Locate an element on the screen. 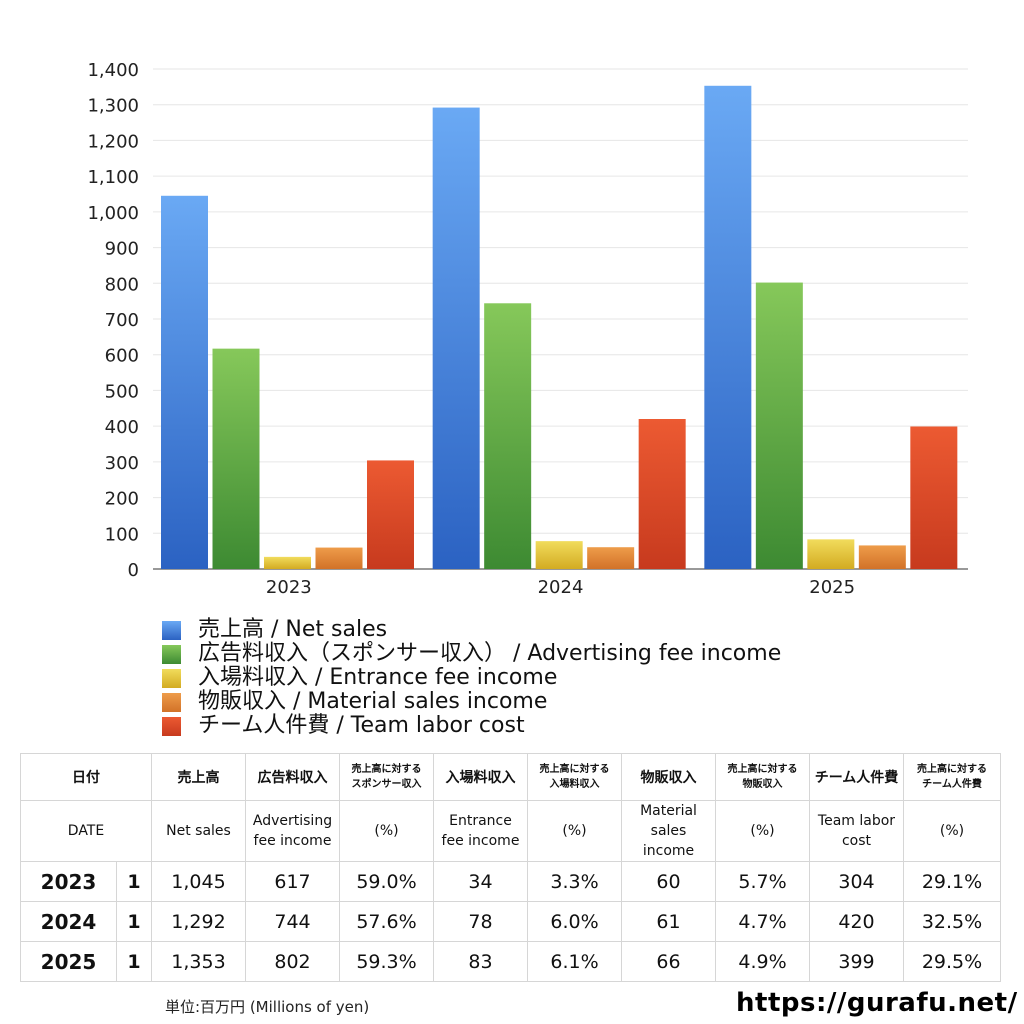 The height and width of the screenshot is (1024, 1024). legend-item: 入場料収入 / Entrance fee income is located at coordinates (471, 678).